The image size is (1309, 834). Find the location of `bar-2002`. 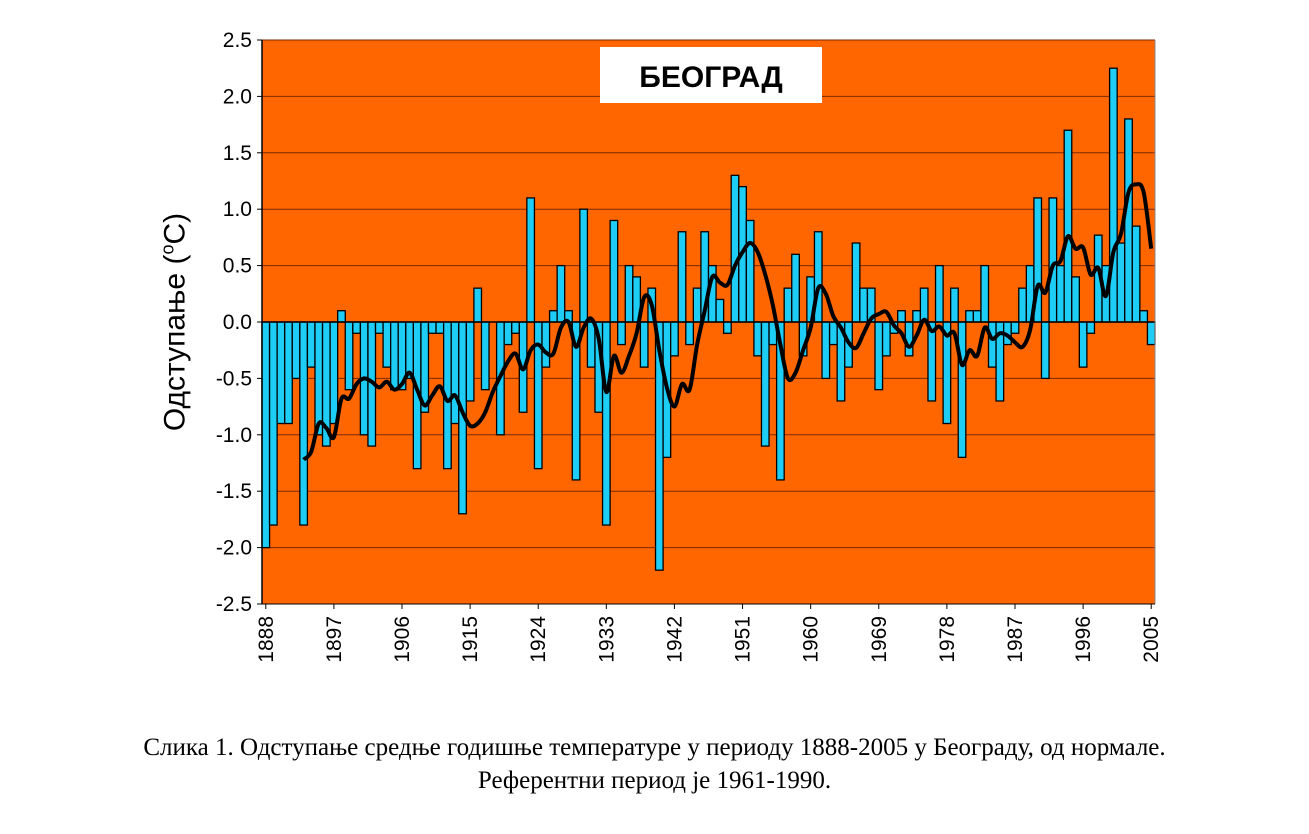

bar-2002 is located at coordinates (1128, 220).